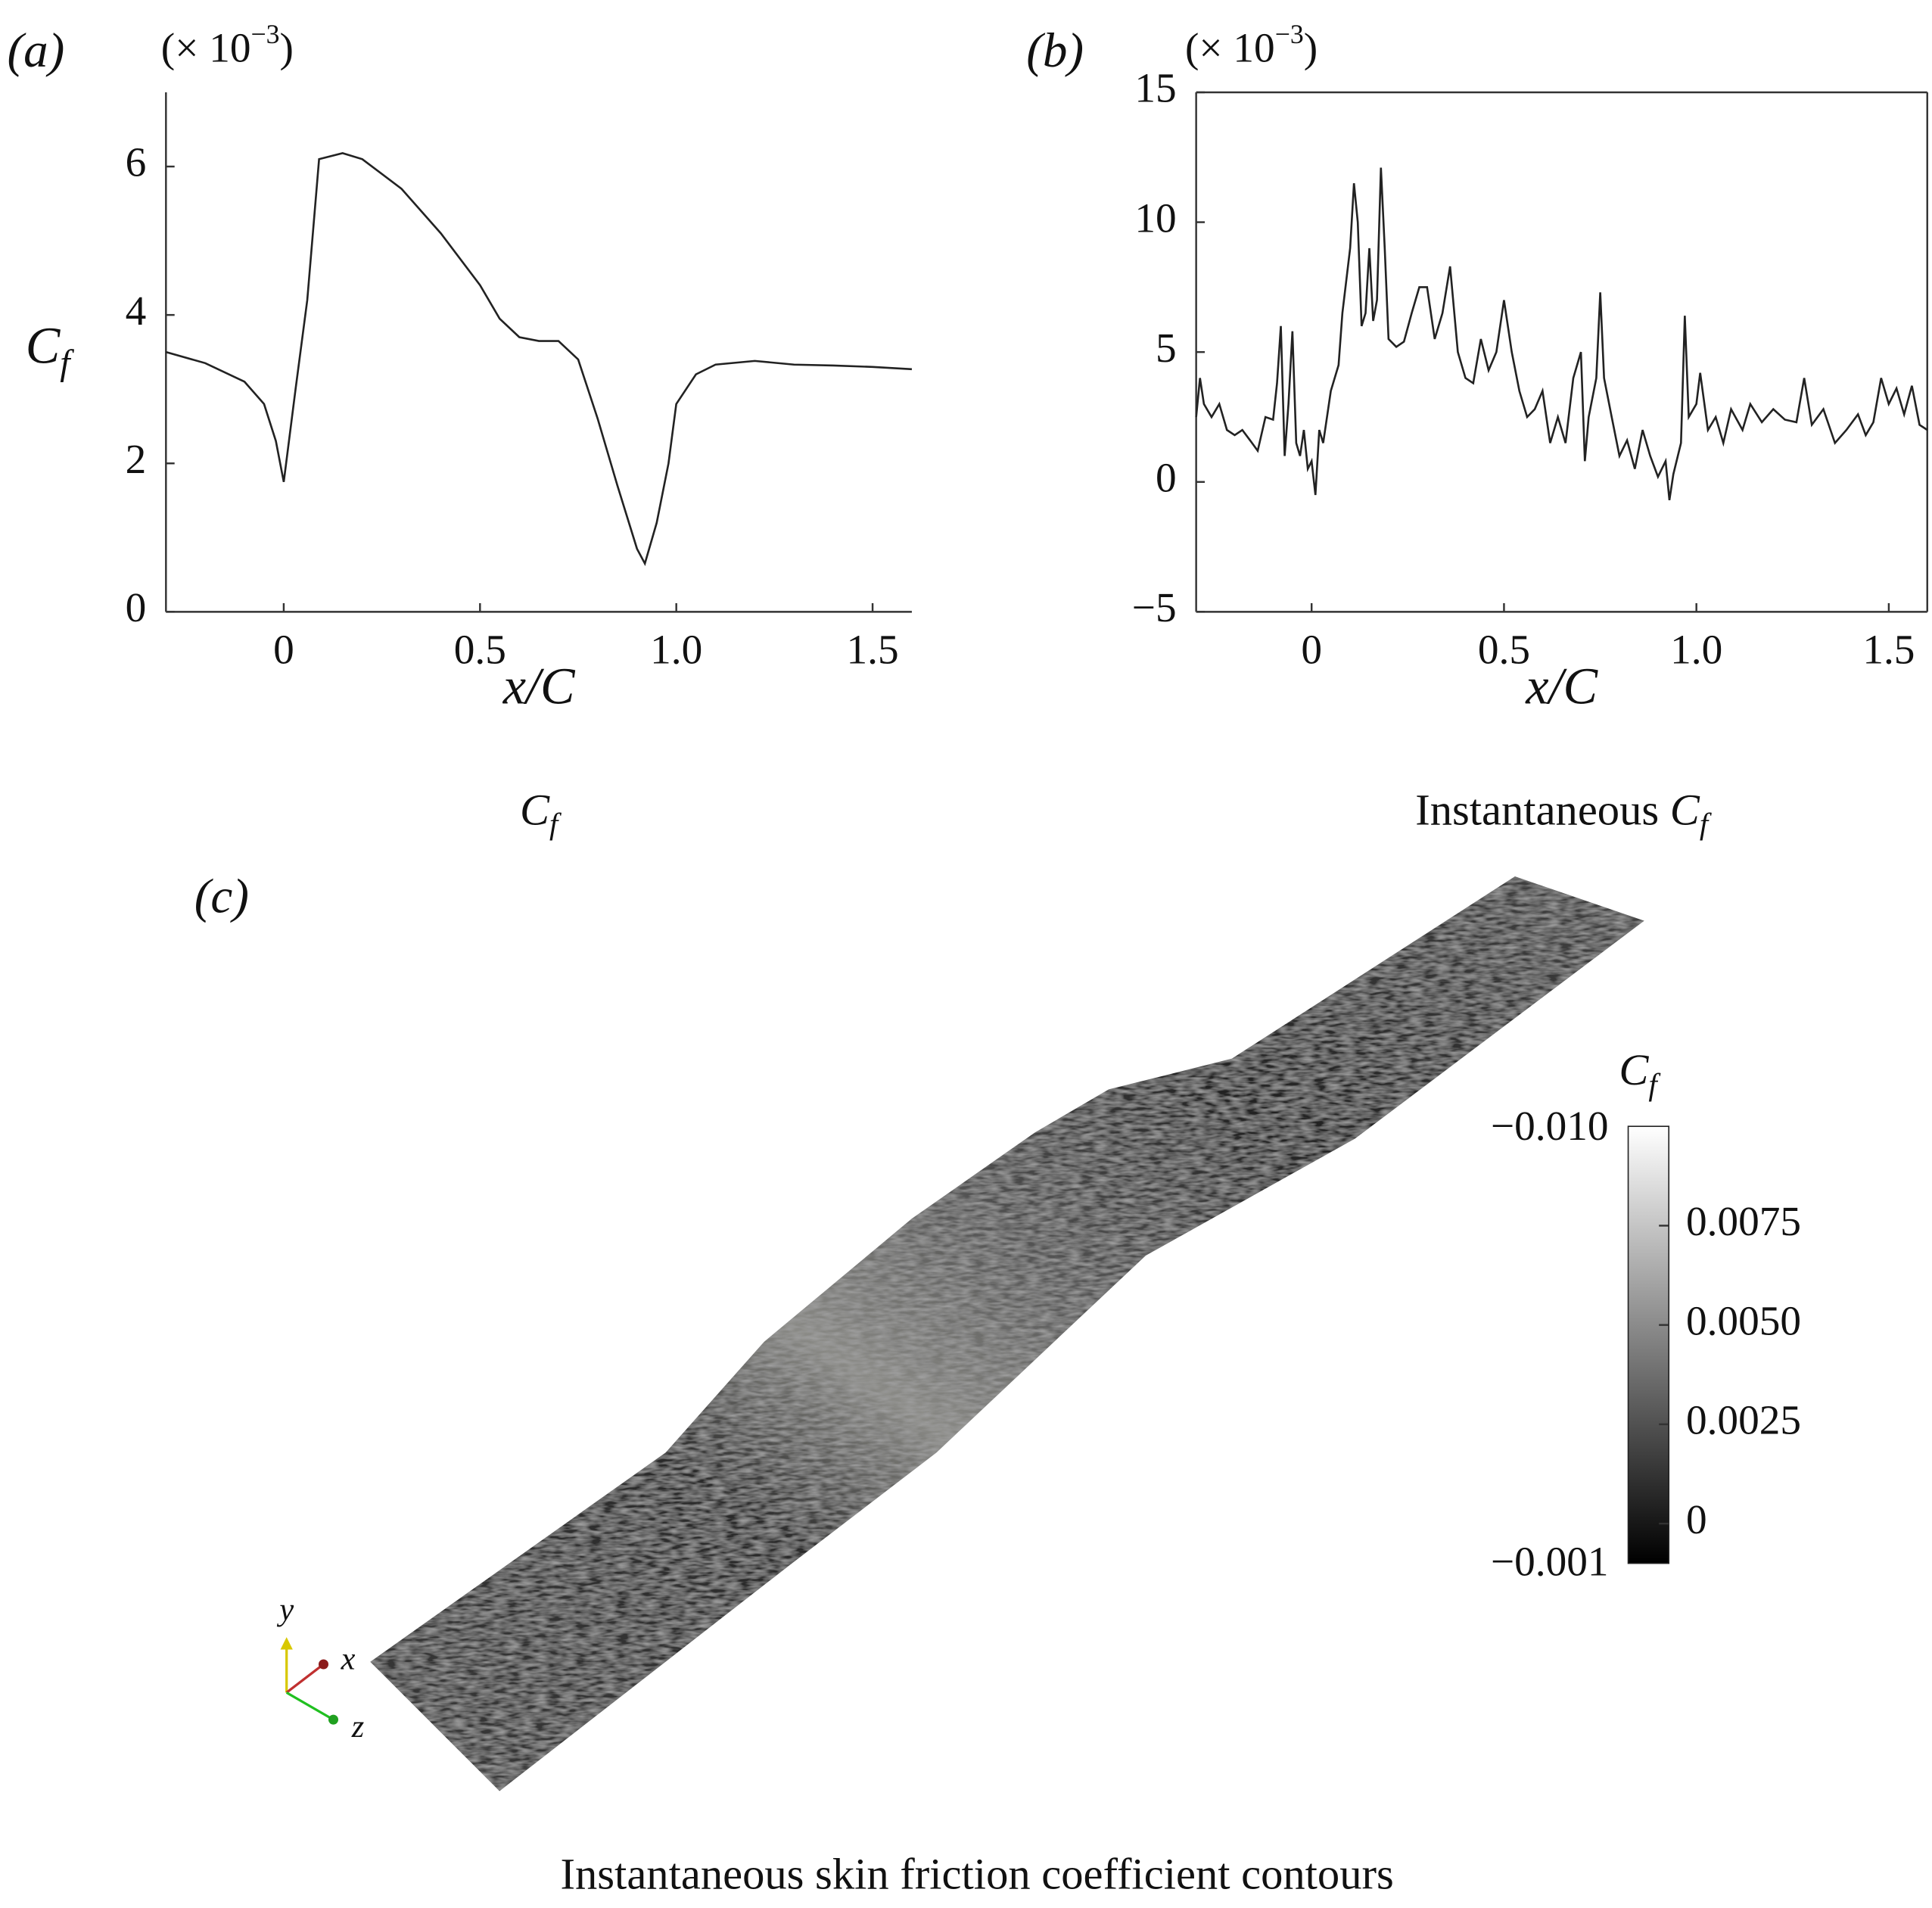  What do you see at coordinates (285, 1609) in the screenshot?
I see `triad-label: y` at bounding box center [285, 1609].